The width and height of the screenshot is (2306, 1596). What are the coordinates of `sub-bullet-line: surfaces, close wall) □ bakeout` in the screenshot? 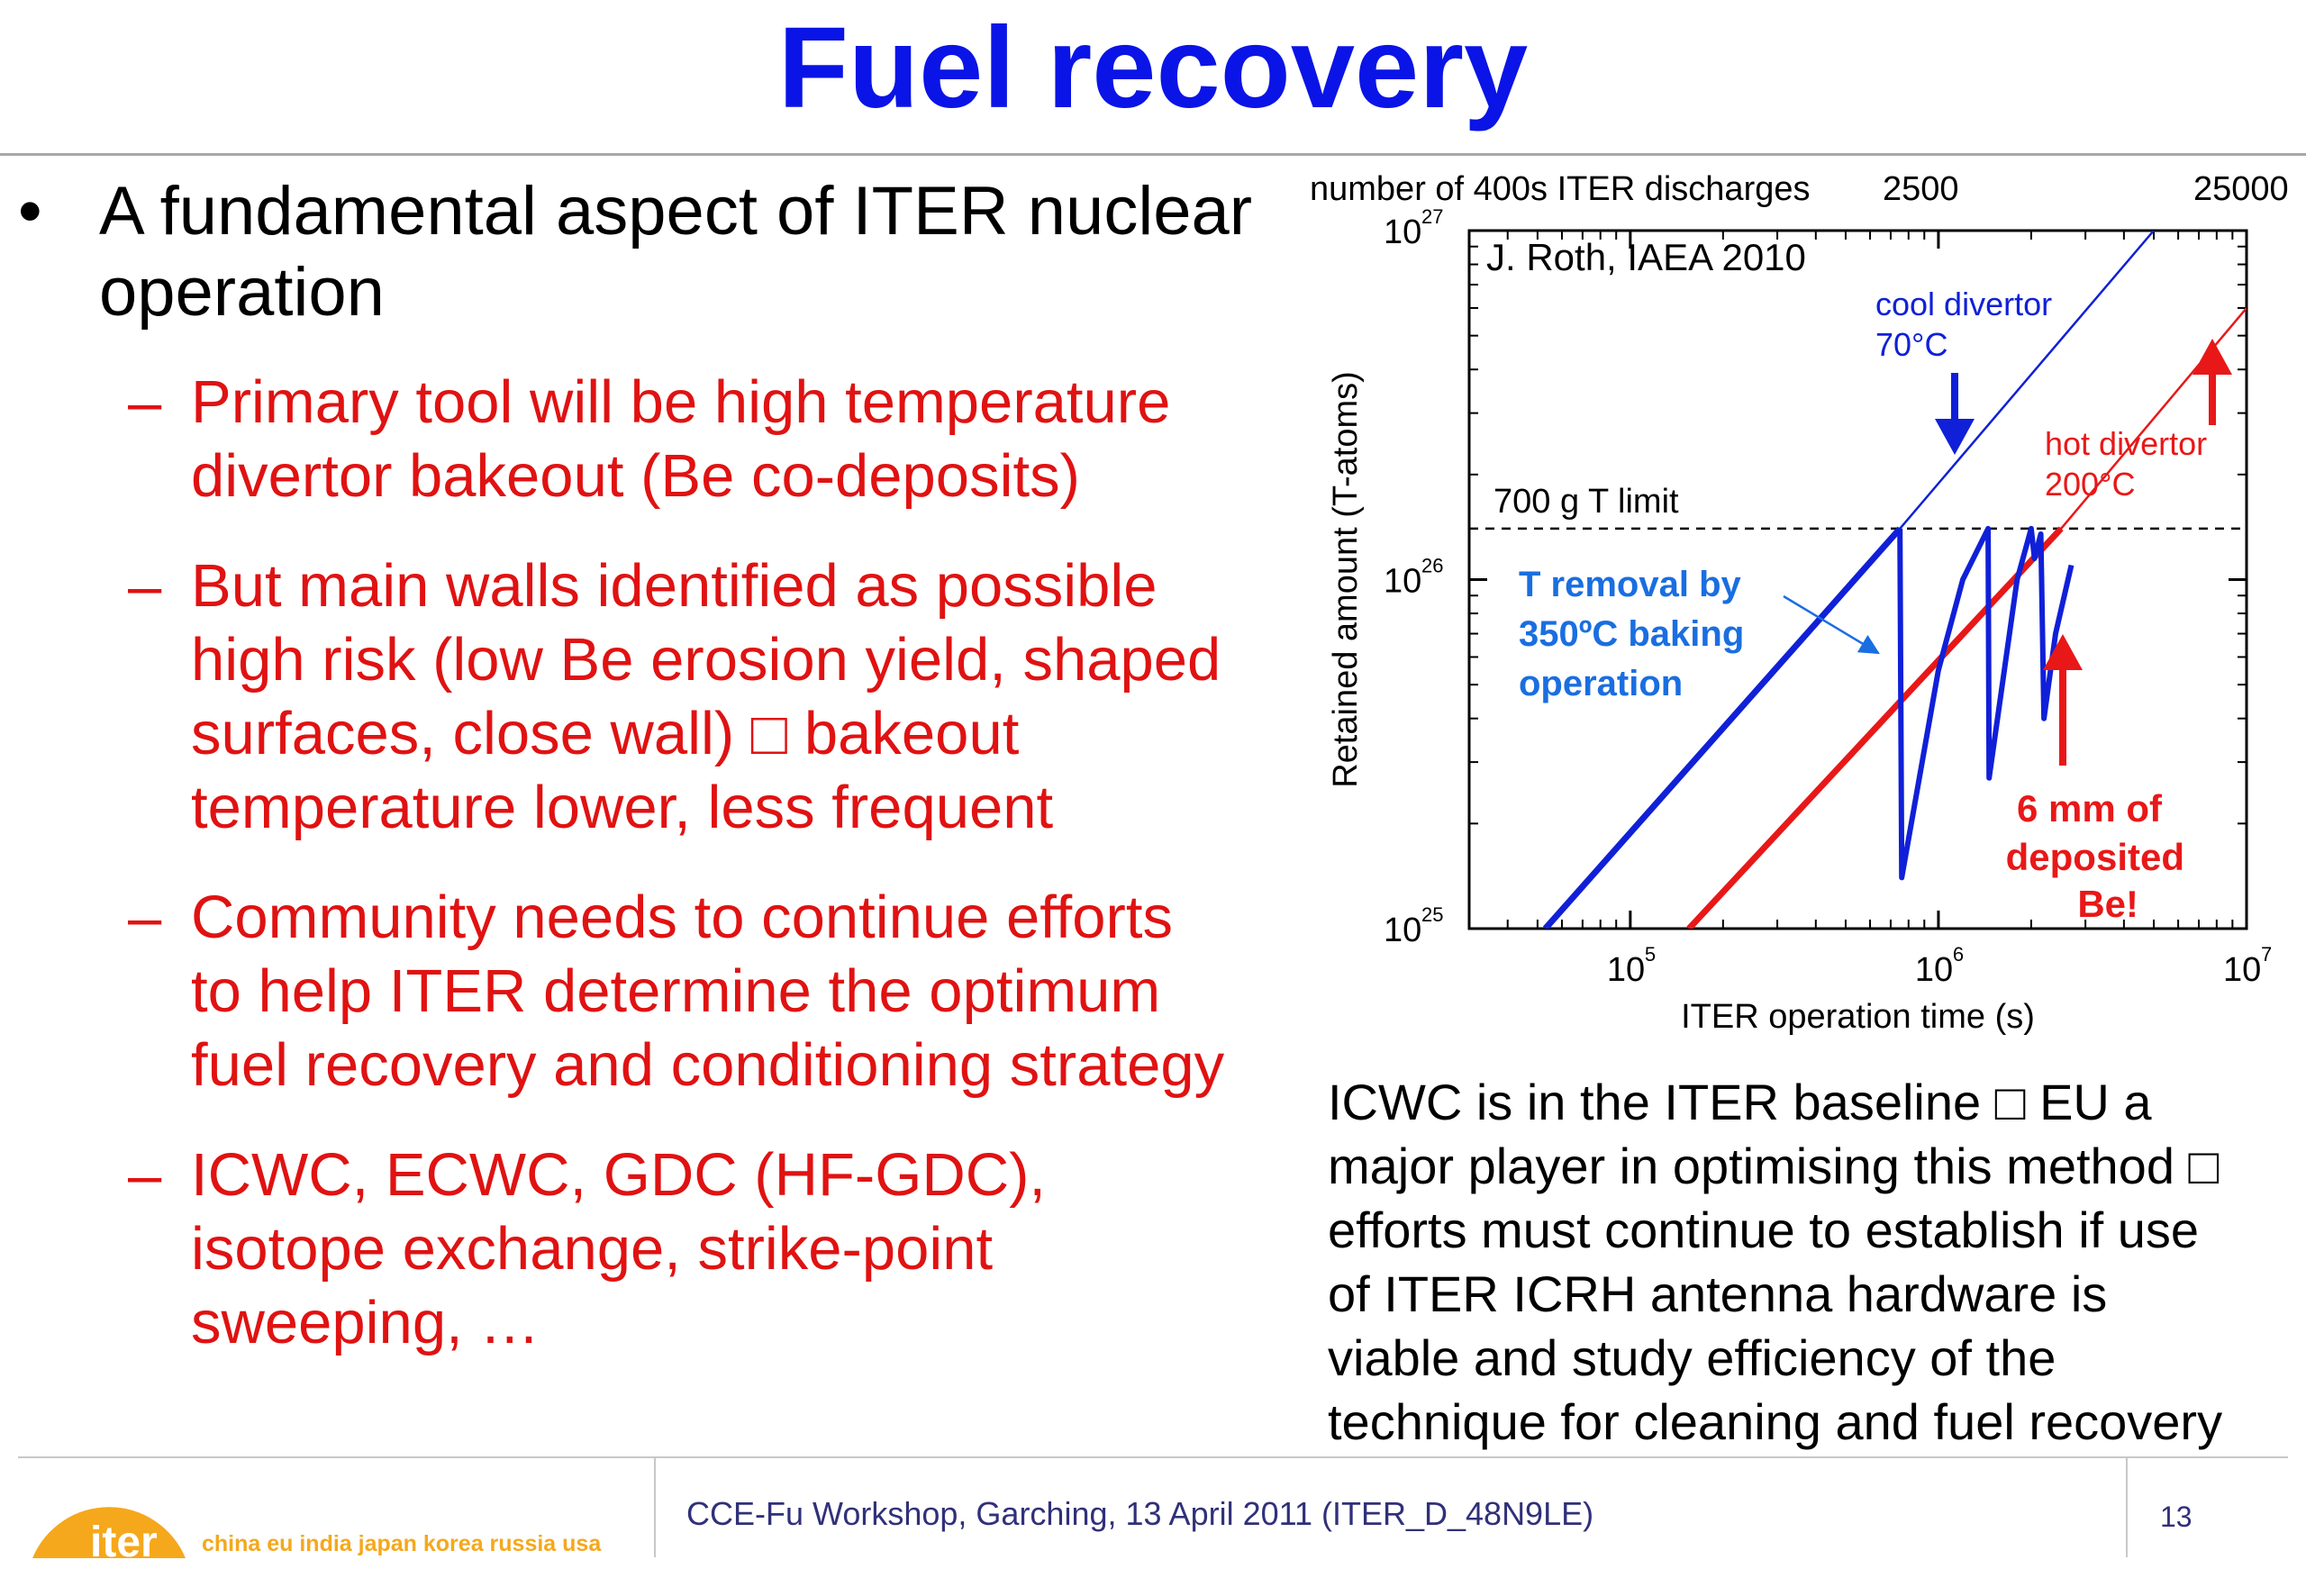 It's located at (605, 734).